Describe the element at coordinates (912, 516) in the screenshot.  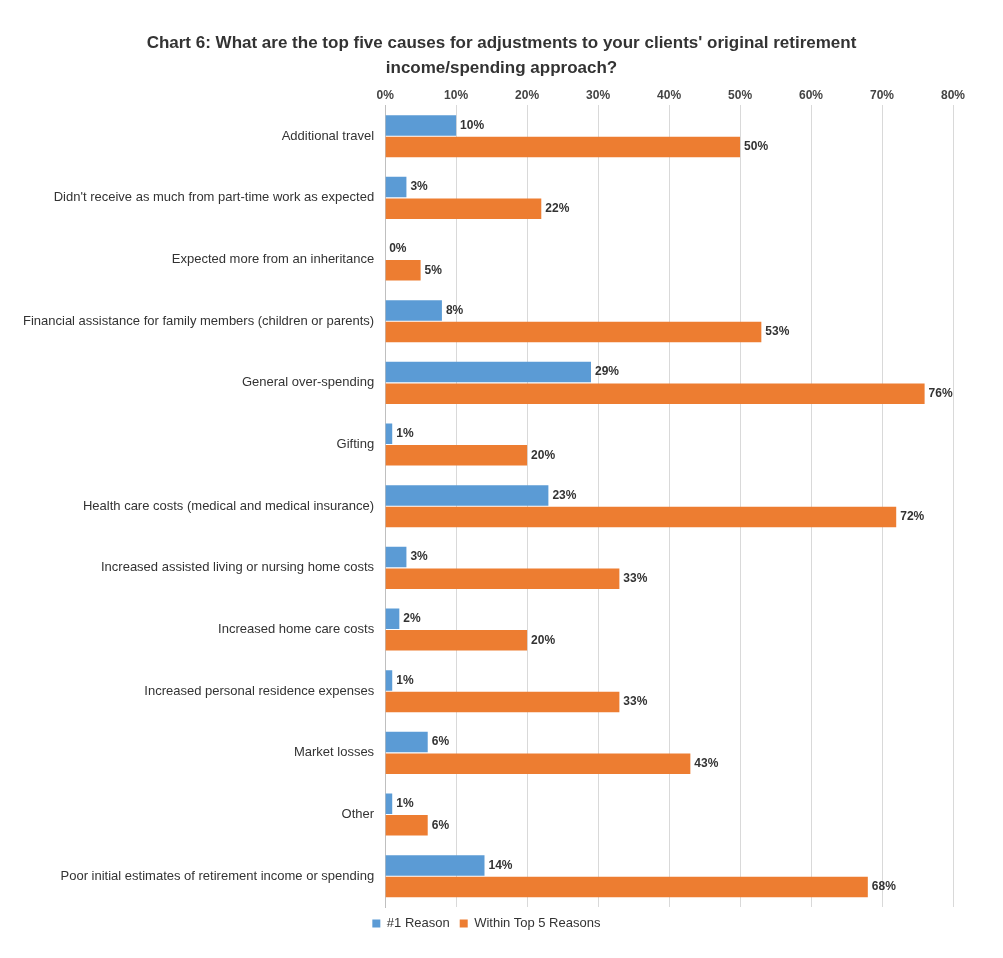
I see `data-label: 72%` at that location.